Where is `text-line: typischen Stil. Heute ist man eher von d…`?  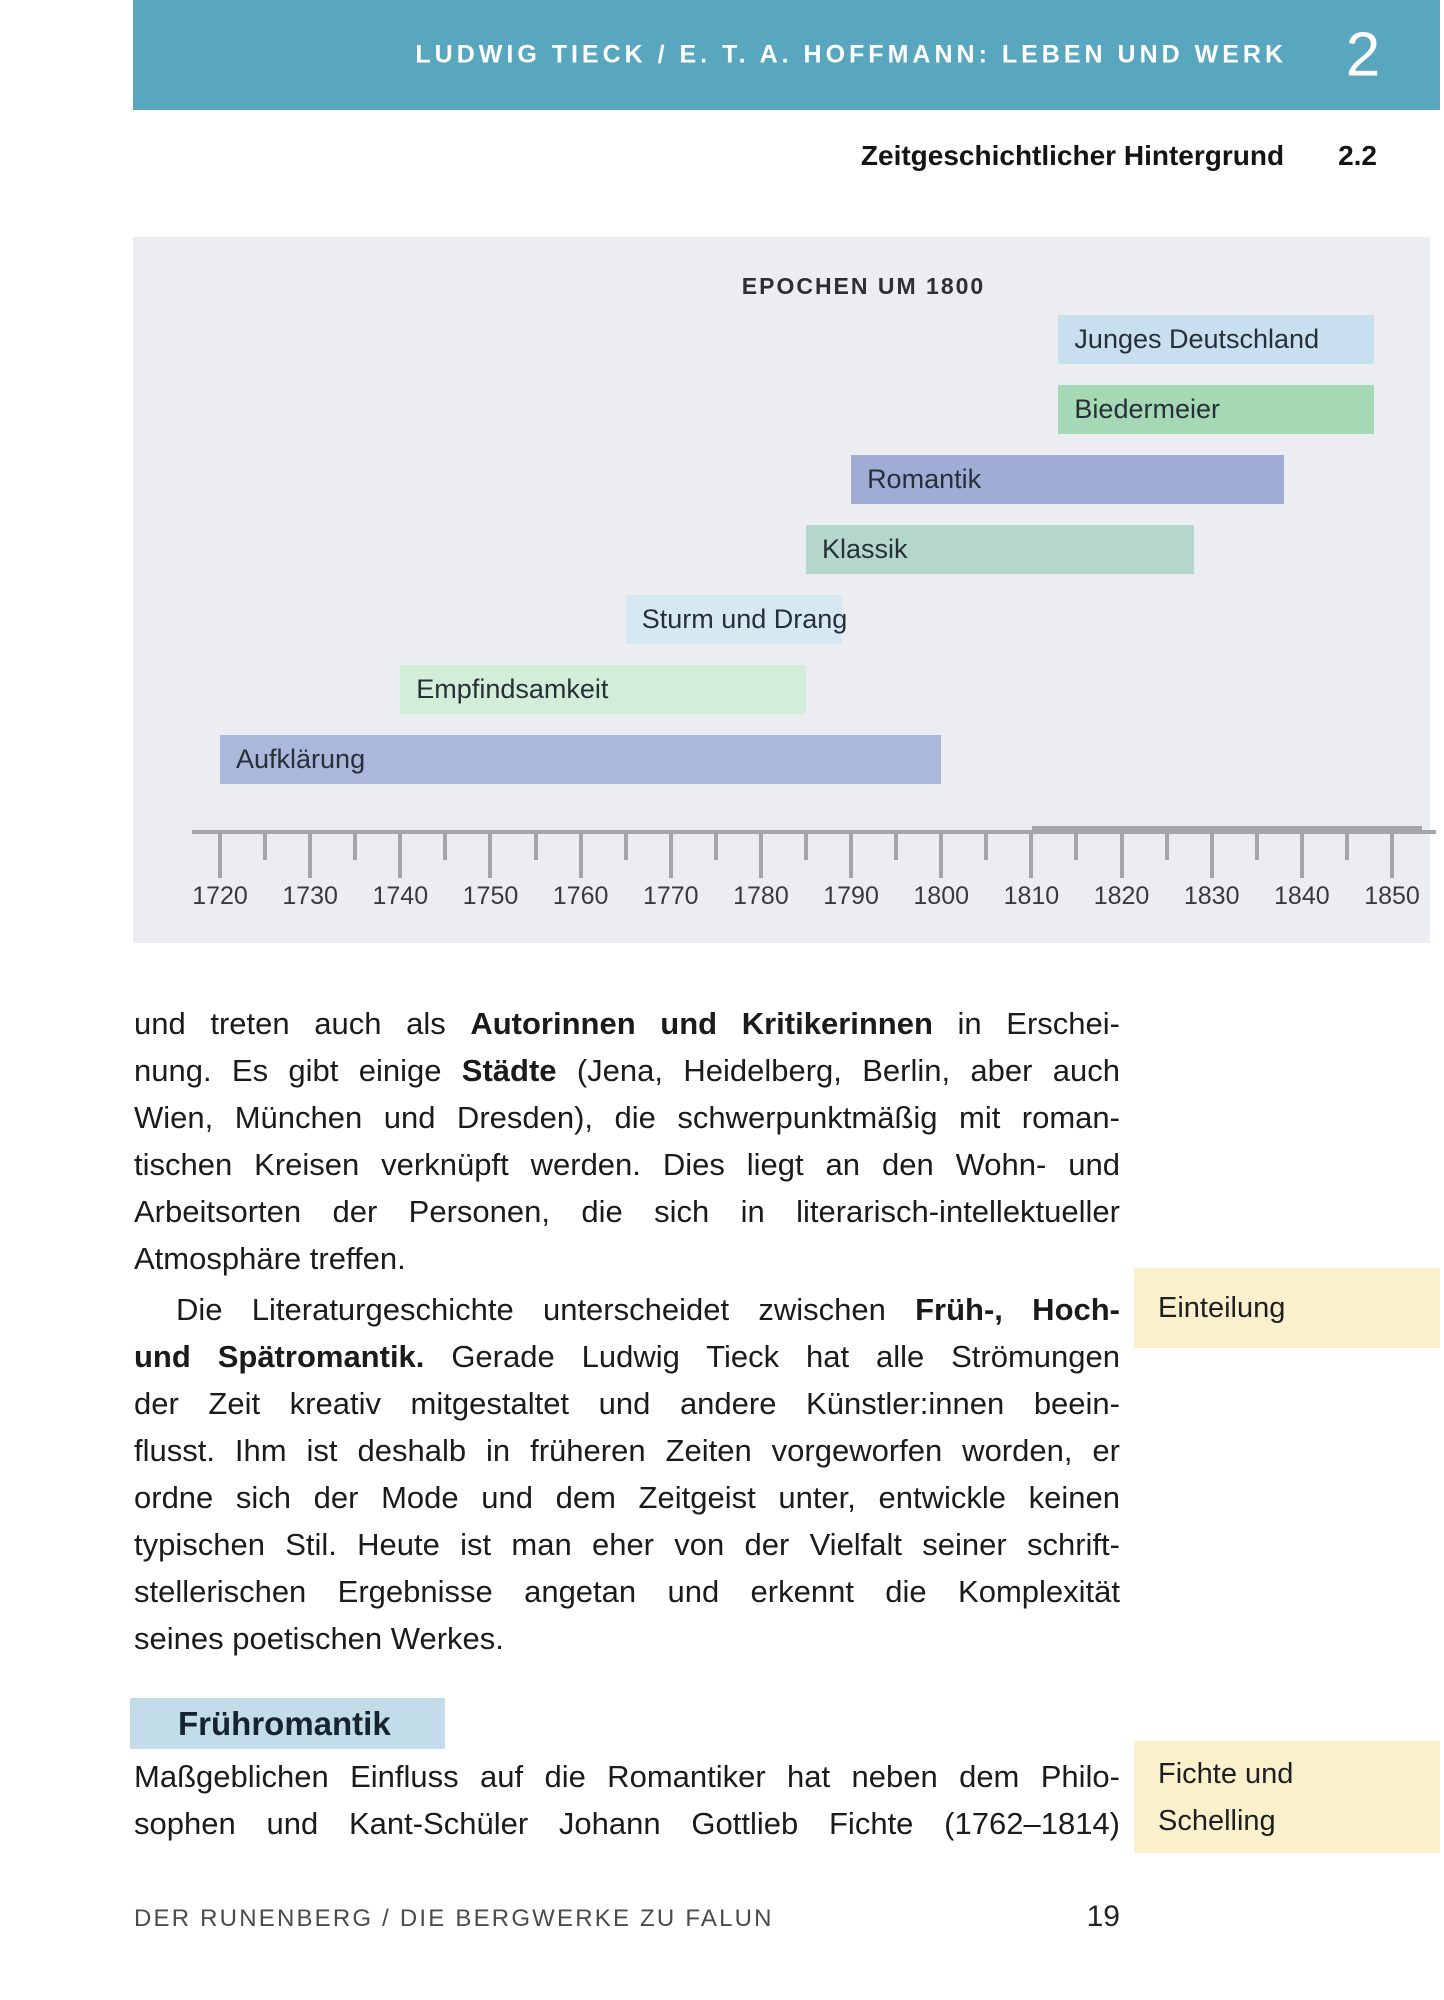
text-line: typischen Stil. Heute ist man eher von d… is located at coordinates (627, 1544).